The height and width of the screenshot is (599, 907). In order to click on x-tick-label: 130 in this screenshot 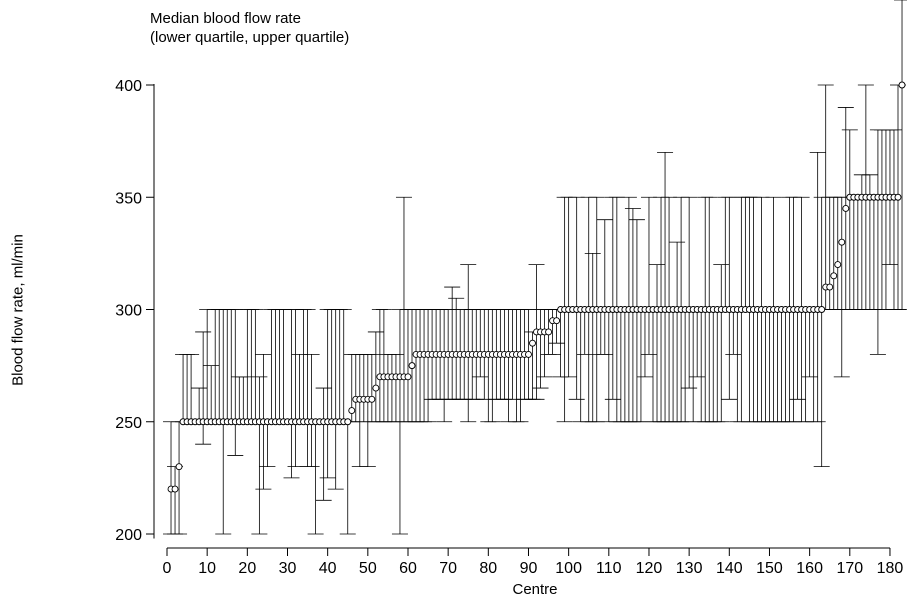, I will do `click(689, 568)`.